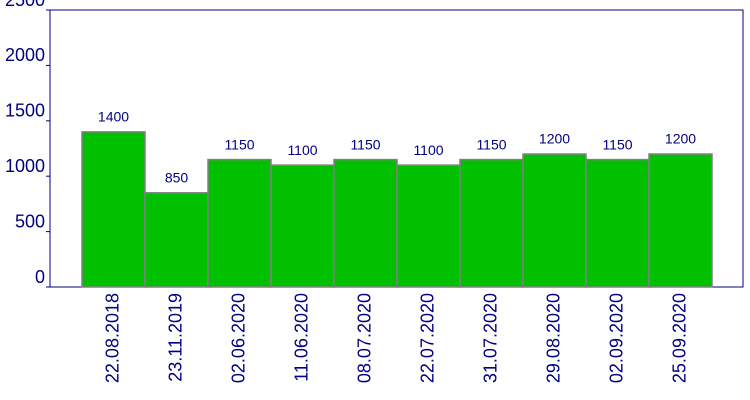 The image size is (750, 400). What do you see at coordinates (679, 338) in the screenshot?
I see `x-tick-label: 25.09.2020` at bounding box center [679, 338].